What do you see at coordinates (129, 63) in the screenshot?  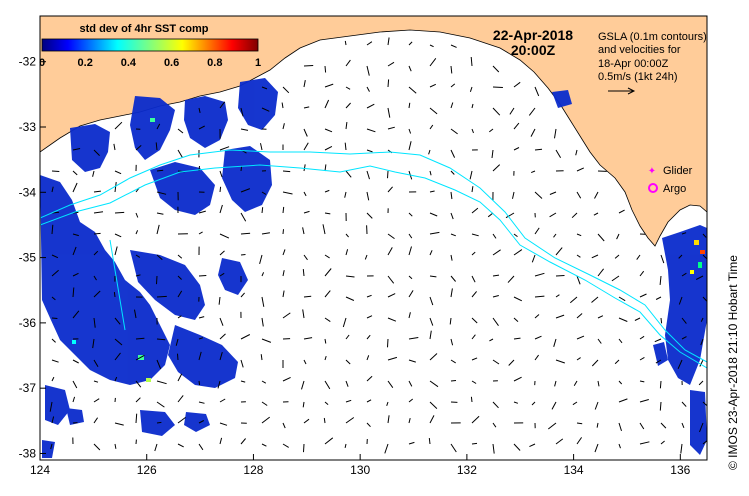 I see `colorbar-tick-label: 0.4` at bounding box center [129, 63].